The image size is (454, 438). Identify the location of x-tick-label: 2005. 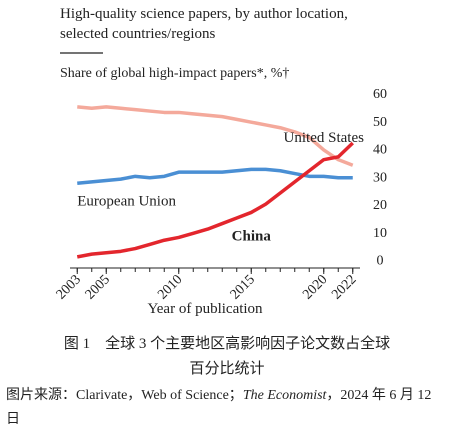
(98, 287).